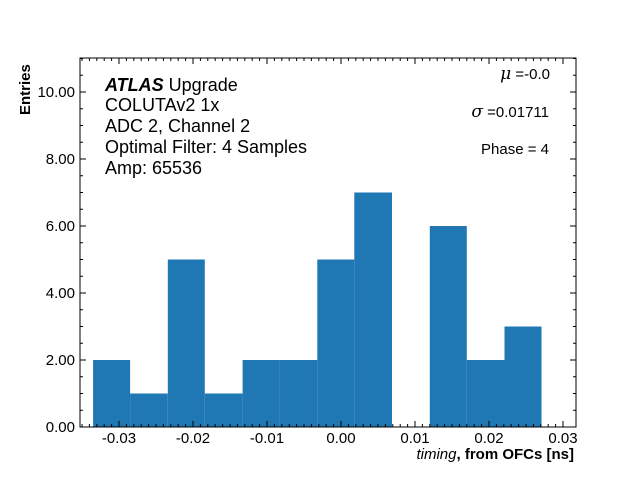  What do you see at coordinates (515, 149) in the screenshot?
I see `phase-label: Phase = 4` at bounding box center [515, 149].